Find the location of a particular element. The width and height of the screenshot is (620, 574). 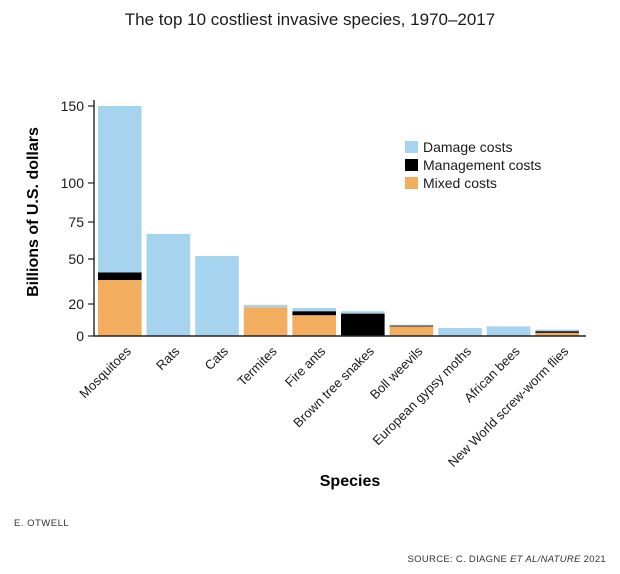

x-tick-label: Cats is located at coordinates (217, 358).